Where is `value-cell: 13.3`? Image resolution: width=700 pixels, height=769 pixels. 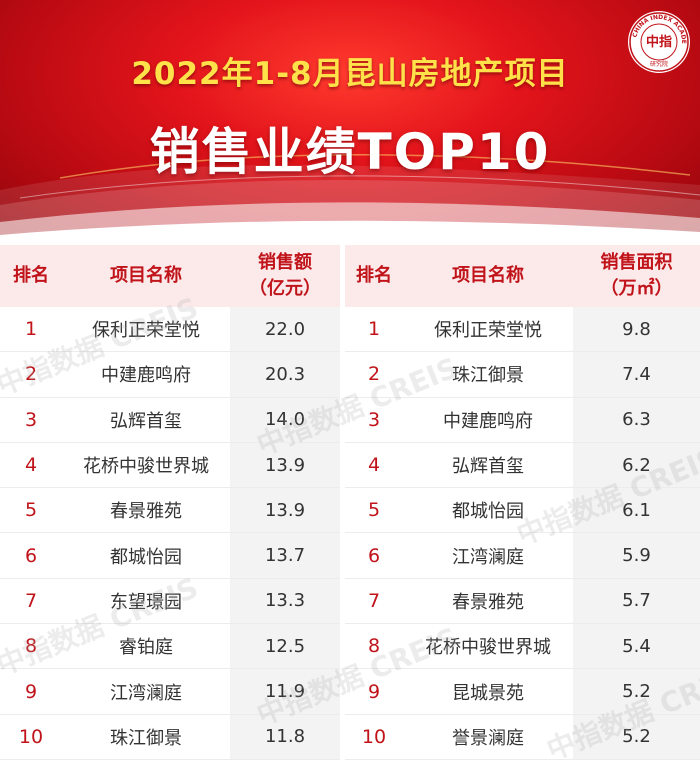
value-cell: 13.3 is located at coordinates (285, 601).